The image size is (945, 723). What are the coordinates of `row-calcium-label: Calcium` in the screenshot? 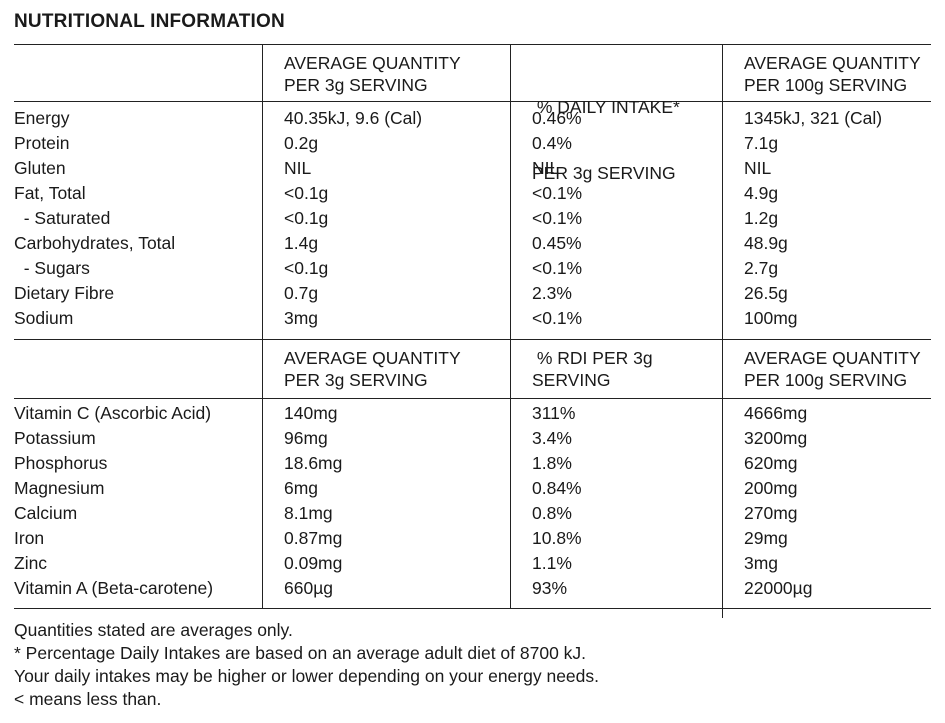 It's located at (46, 513).